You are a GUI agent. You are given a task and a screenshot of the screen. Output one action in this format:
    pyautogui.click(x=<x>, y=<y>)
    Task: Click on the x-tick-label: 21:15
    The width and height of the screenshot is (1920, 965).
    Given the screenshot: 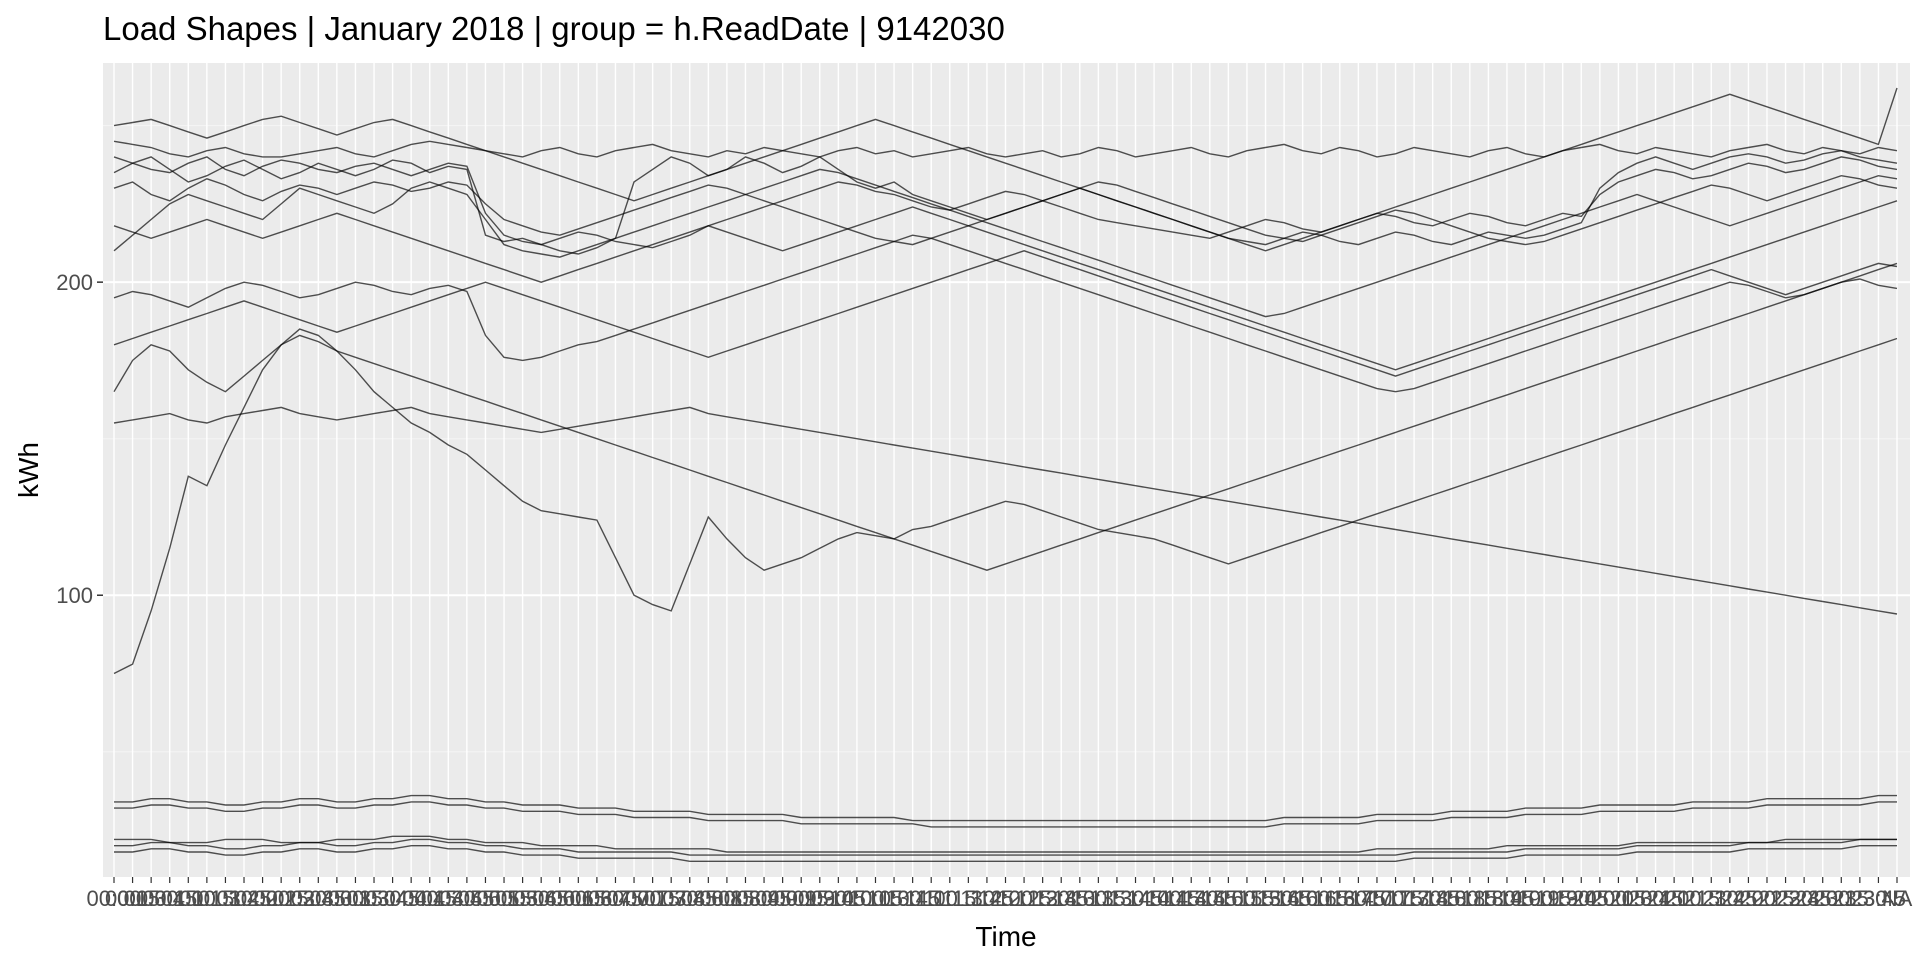 What is the action you would take?
    pyautogui.click(x=1692, y=898)
    